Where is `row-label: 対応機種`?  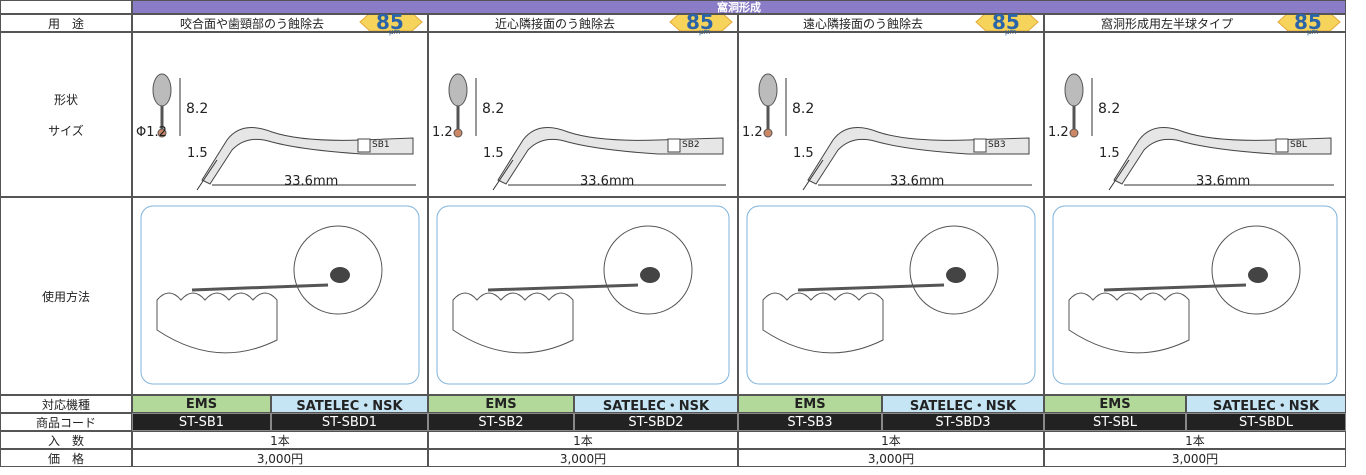
row-label: 対応機種 is located at coordinates (66, 404).